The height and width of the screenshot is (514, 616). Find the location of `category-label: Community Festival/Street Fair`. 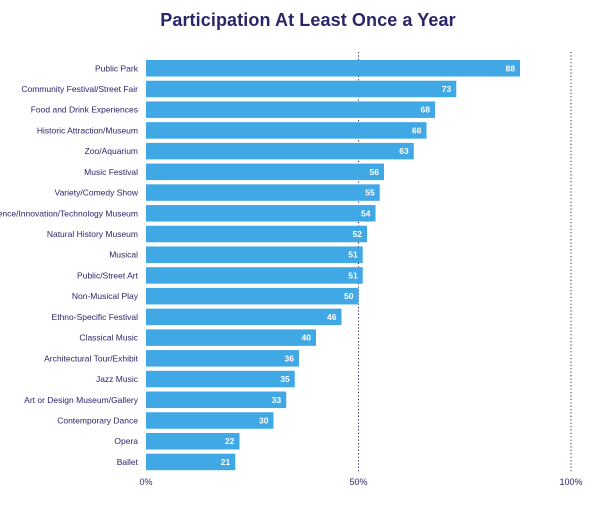

category-label: Community Festival/Street Fair is located at coordinates (79, 89).